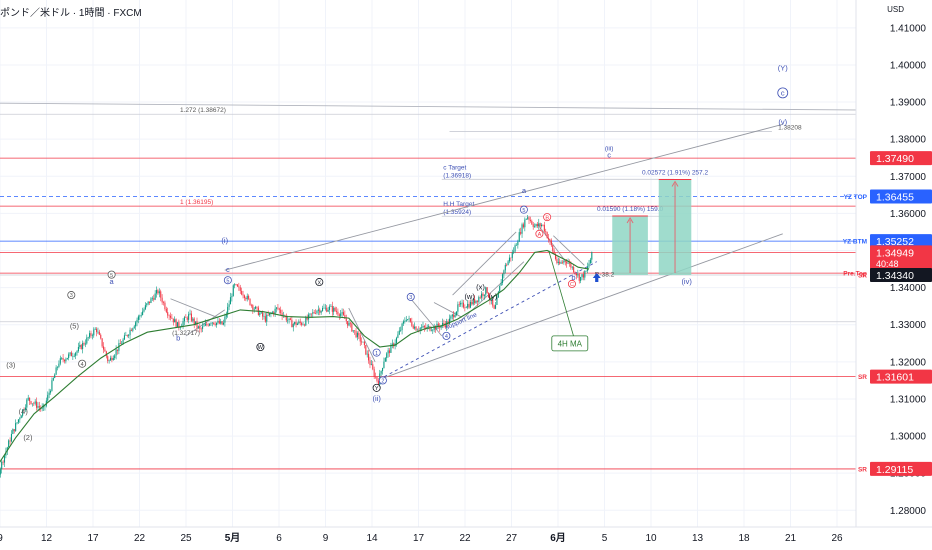  I want to click on wave-label: (Y), so click(783, 68).